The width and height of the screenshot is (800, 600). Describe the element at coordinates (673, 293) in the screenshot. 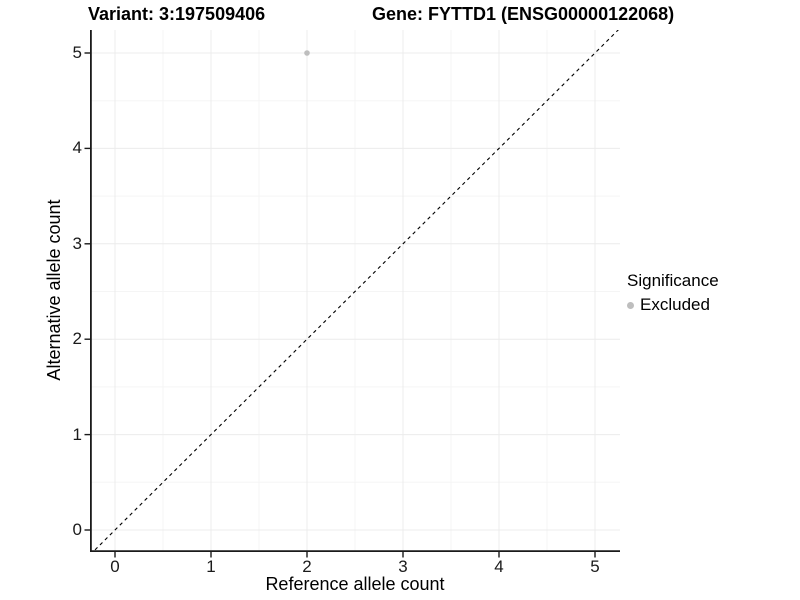

I see `legend: Significance Excluded` at that location.